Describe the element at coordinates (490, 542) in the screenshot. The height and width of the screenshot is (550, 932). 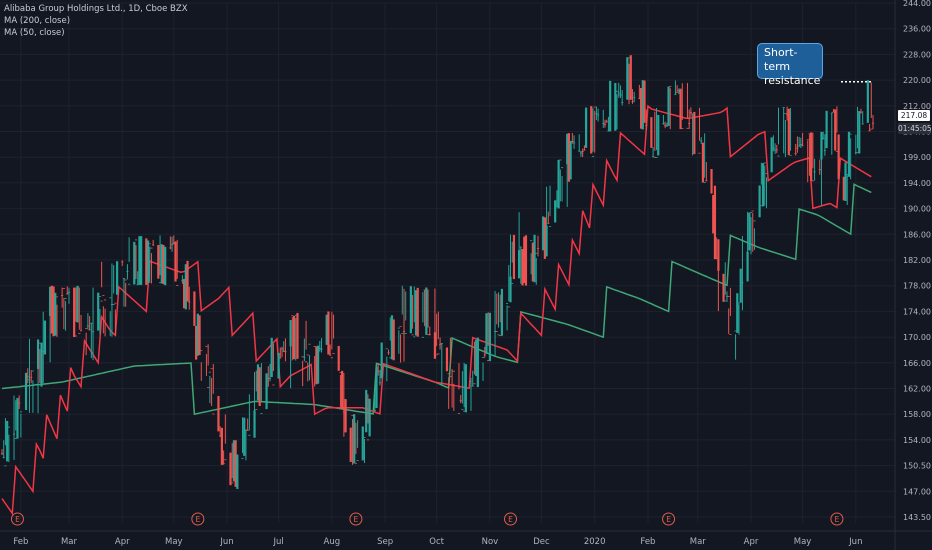
I see `x-tick-label: Nov` at that location.